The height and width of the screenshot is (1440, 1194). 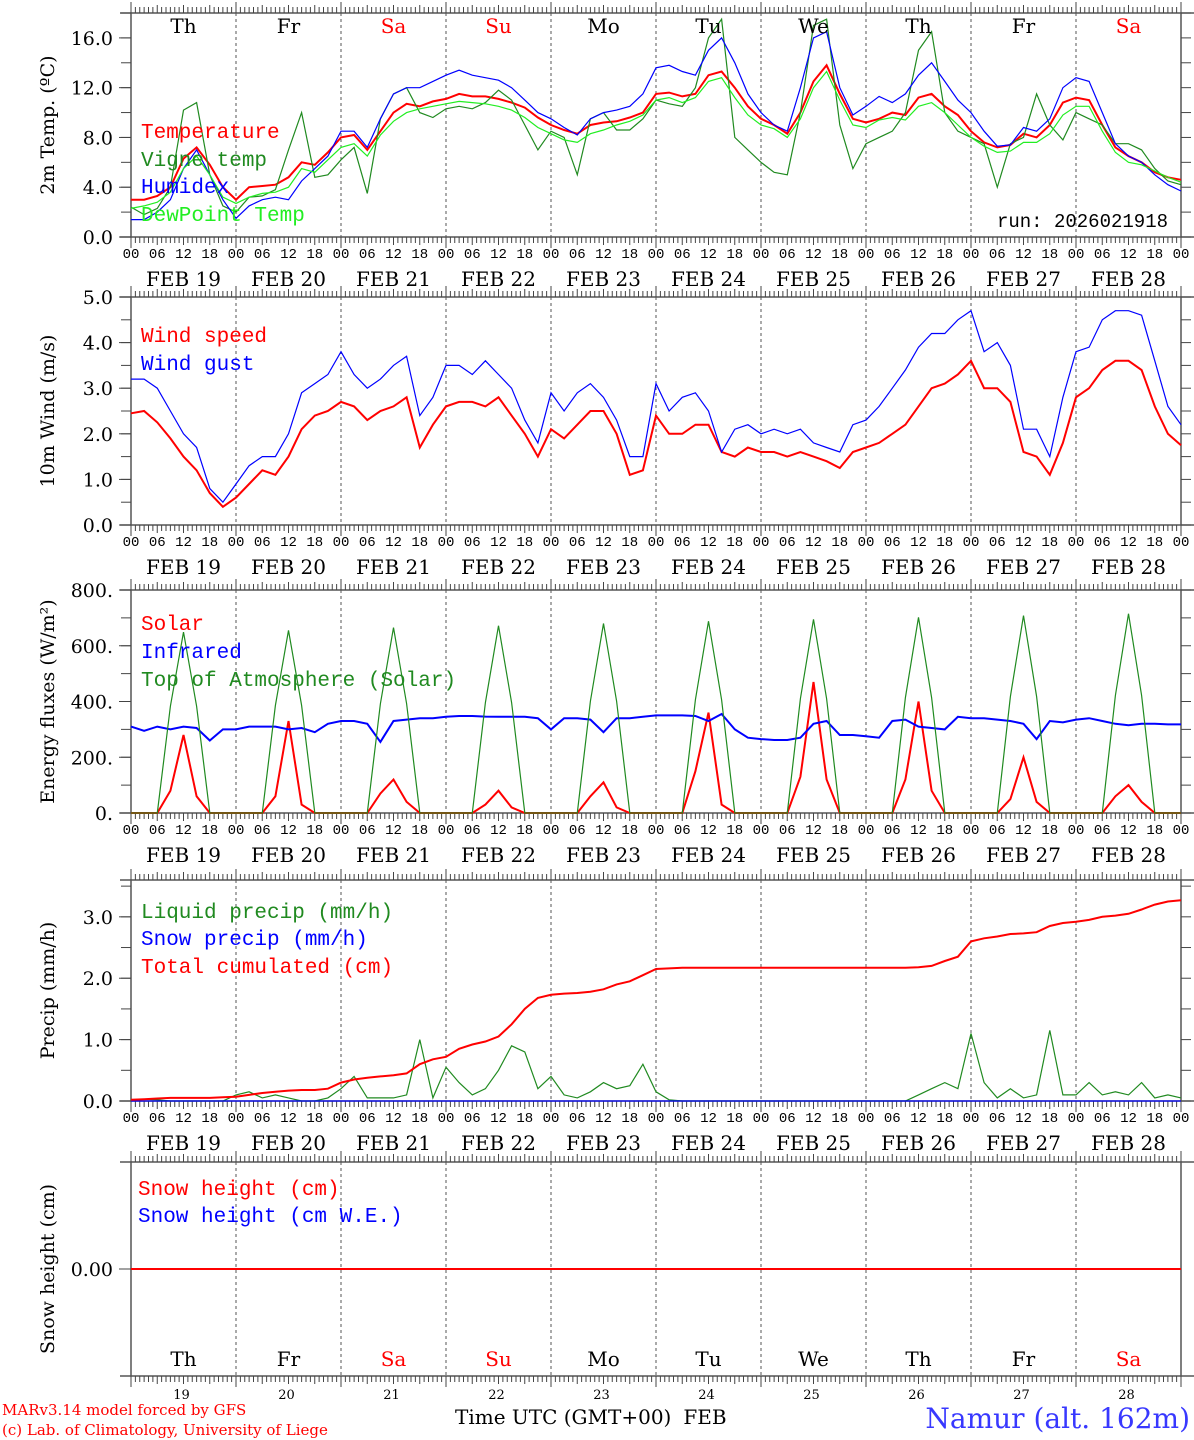 What do you see at coordinates (563, 1417) in the screenshot?
I see `x-axis-title: Time UTC (GMT+00)` at bounding box center [563, 1417].